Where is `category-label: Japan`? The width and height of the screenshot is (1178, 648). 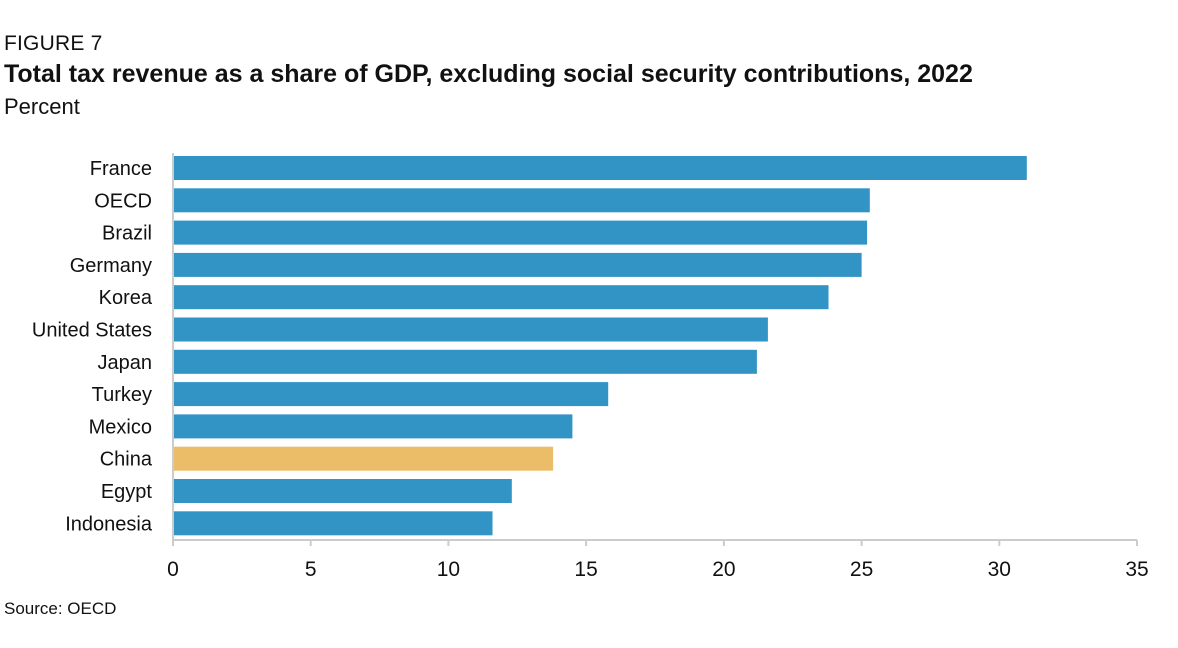
category-label: Japan is located at coordinates (125, 363).